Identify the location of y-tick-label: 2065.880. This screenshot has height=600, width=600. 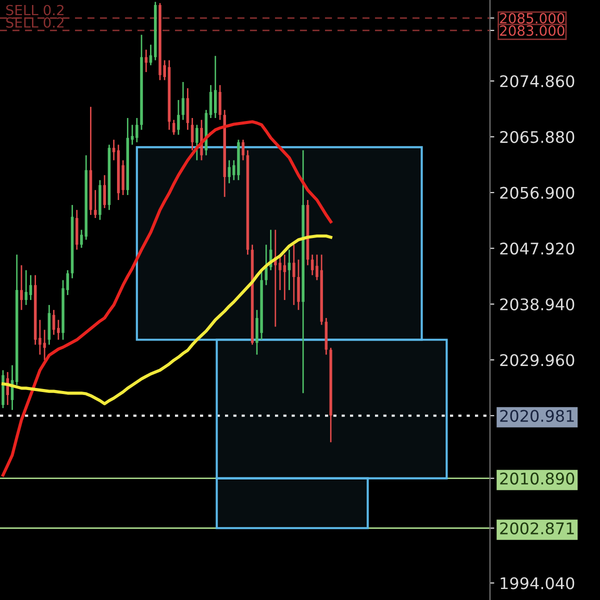
(537, 137).